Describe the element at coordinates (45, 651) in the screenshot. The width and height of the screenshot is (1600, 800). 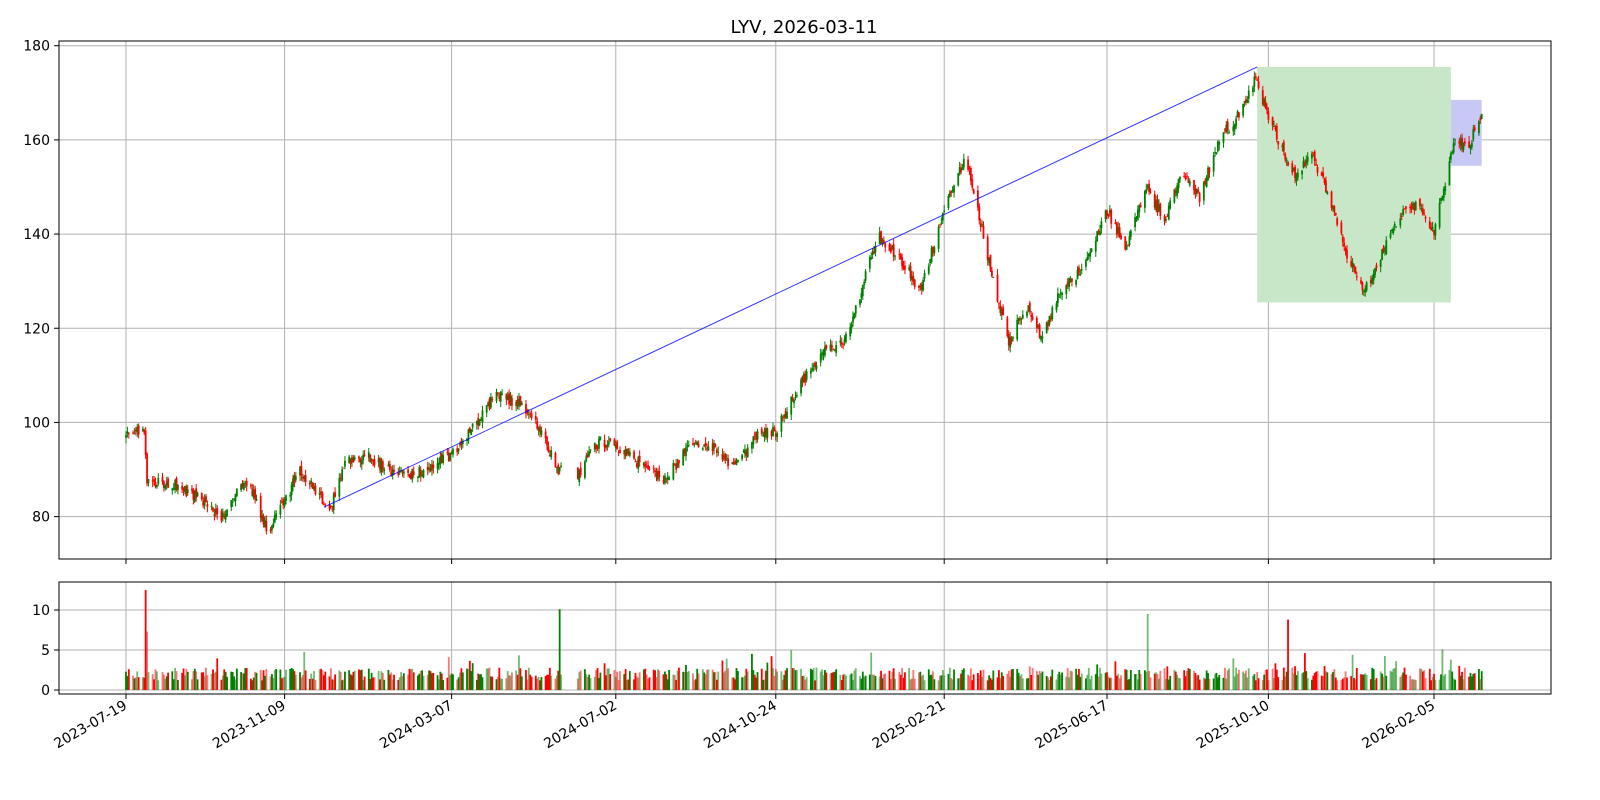
I see `volume-y-tick-label: 5` at that location.